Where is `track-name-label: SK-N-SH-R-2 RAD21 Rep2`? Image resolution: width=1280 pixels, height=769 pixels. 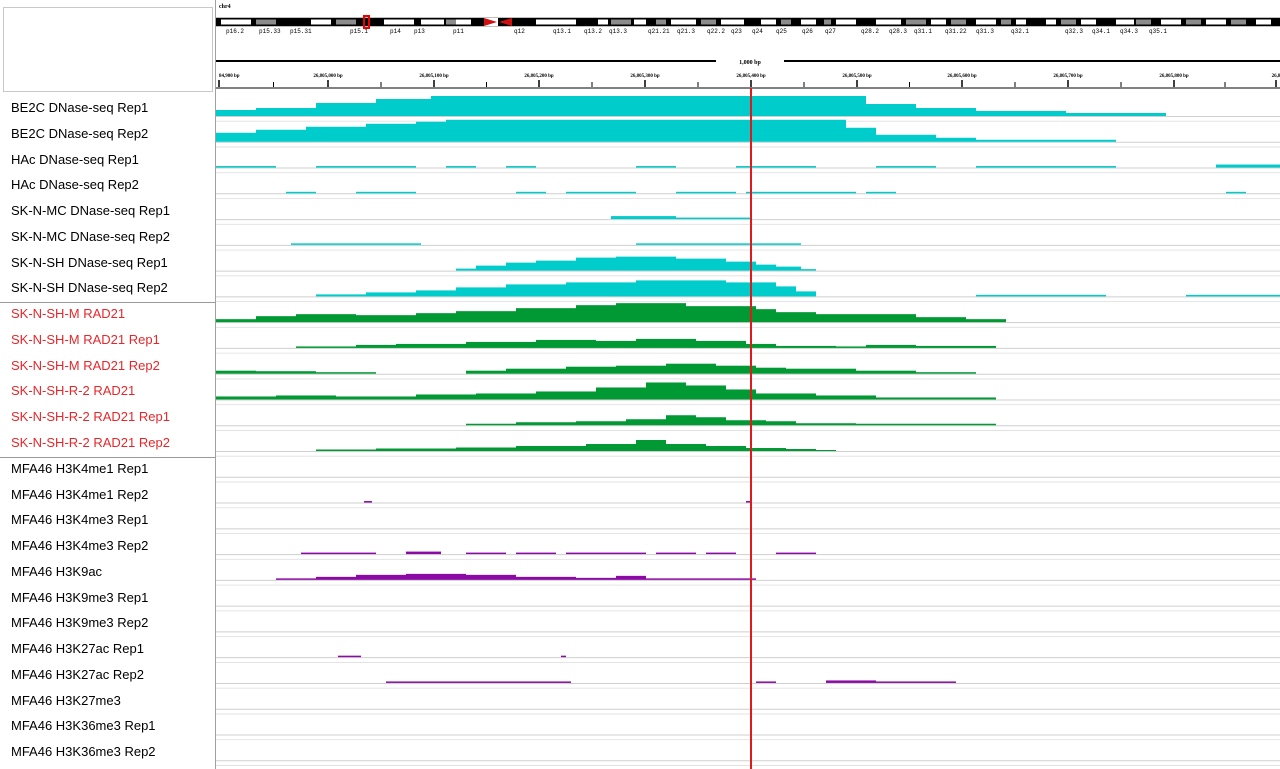
track-name-label: SK-N-SH-R-2 RAD21 Rep2 is located at coordinates (90, 442).